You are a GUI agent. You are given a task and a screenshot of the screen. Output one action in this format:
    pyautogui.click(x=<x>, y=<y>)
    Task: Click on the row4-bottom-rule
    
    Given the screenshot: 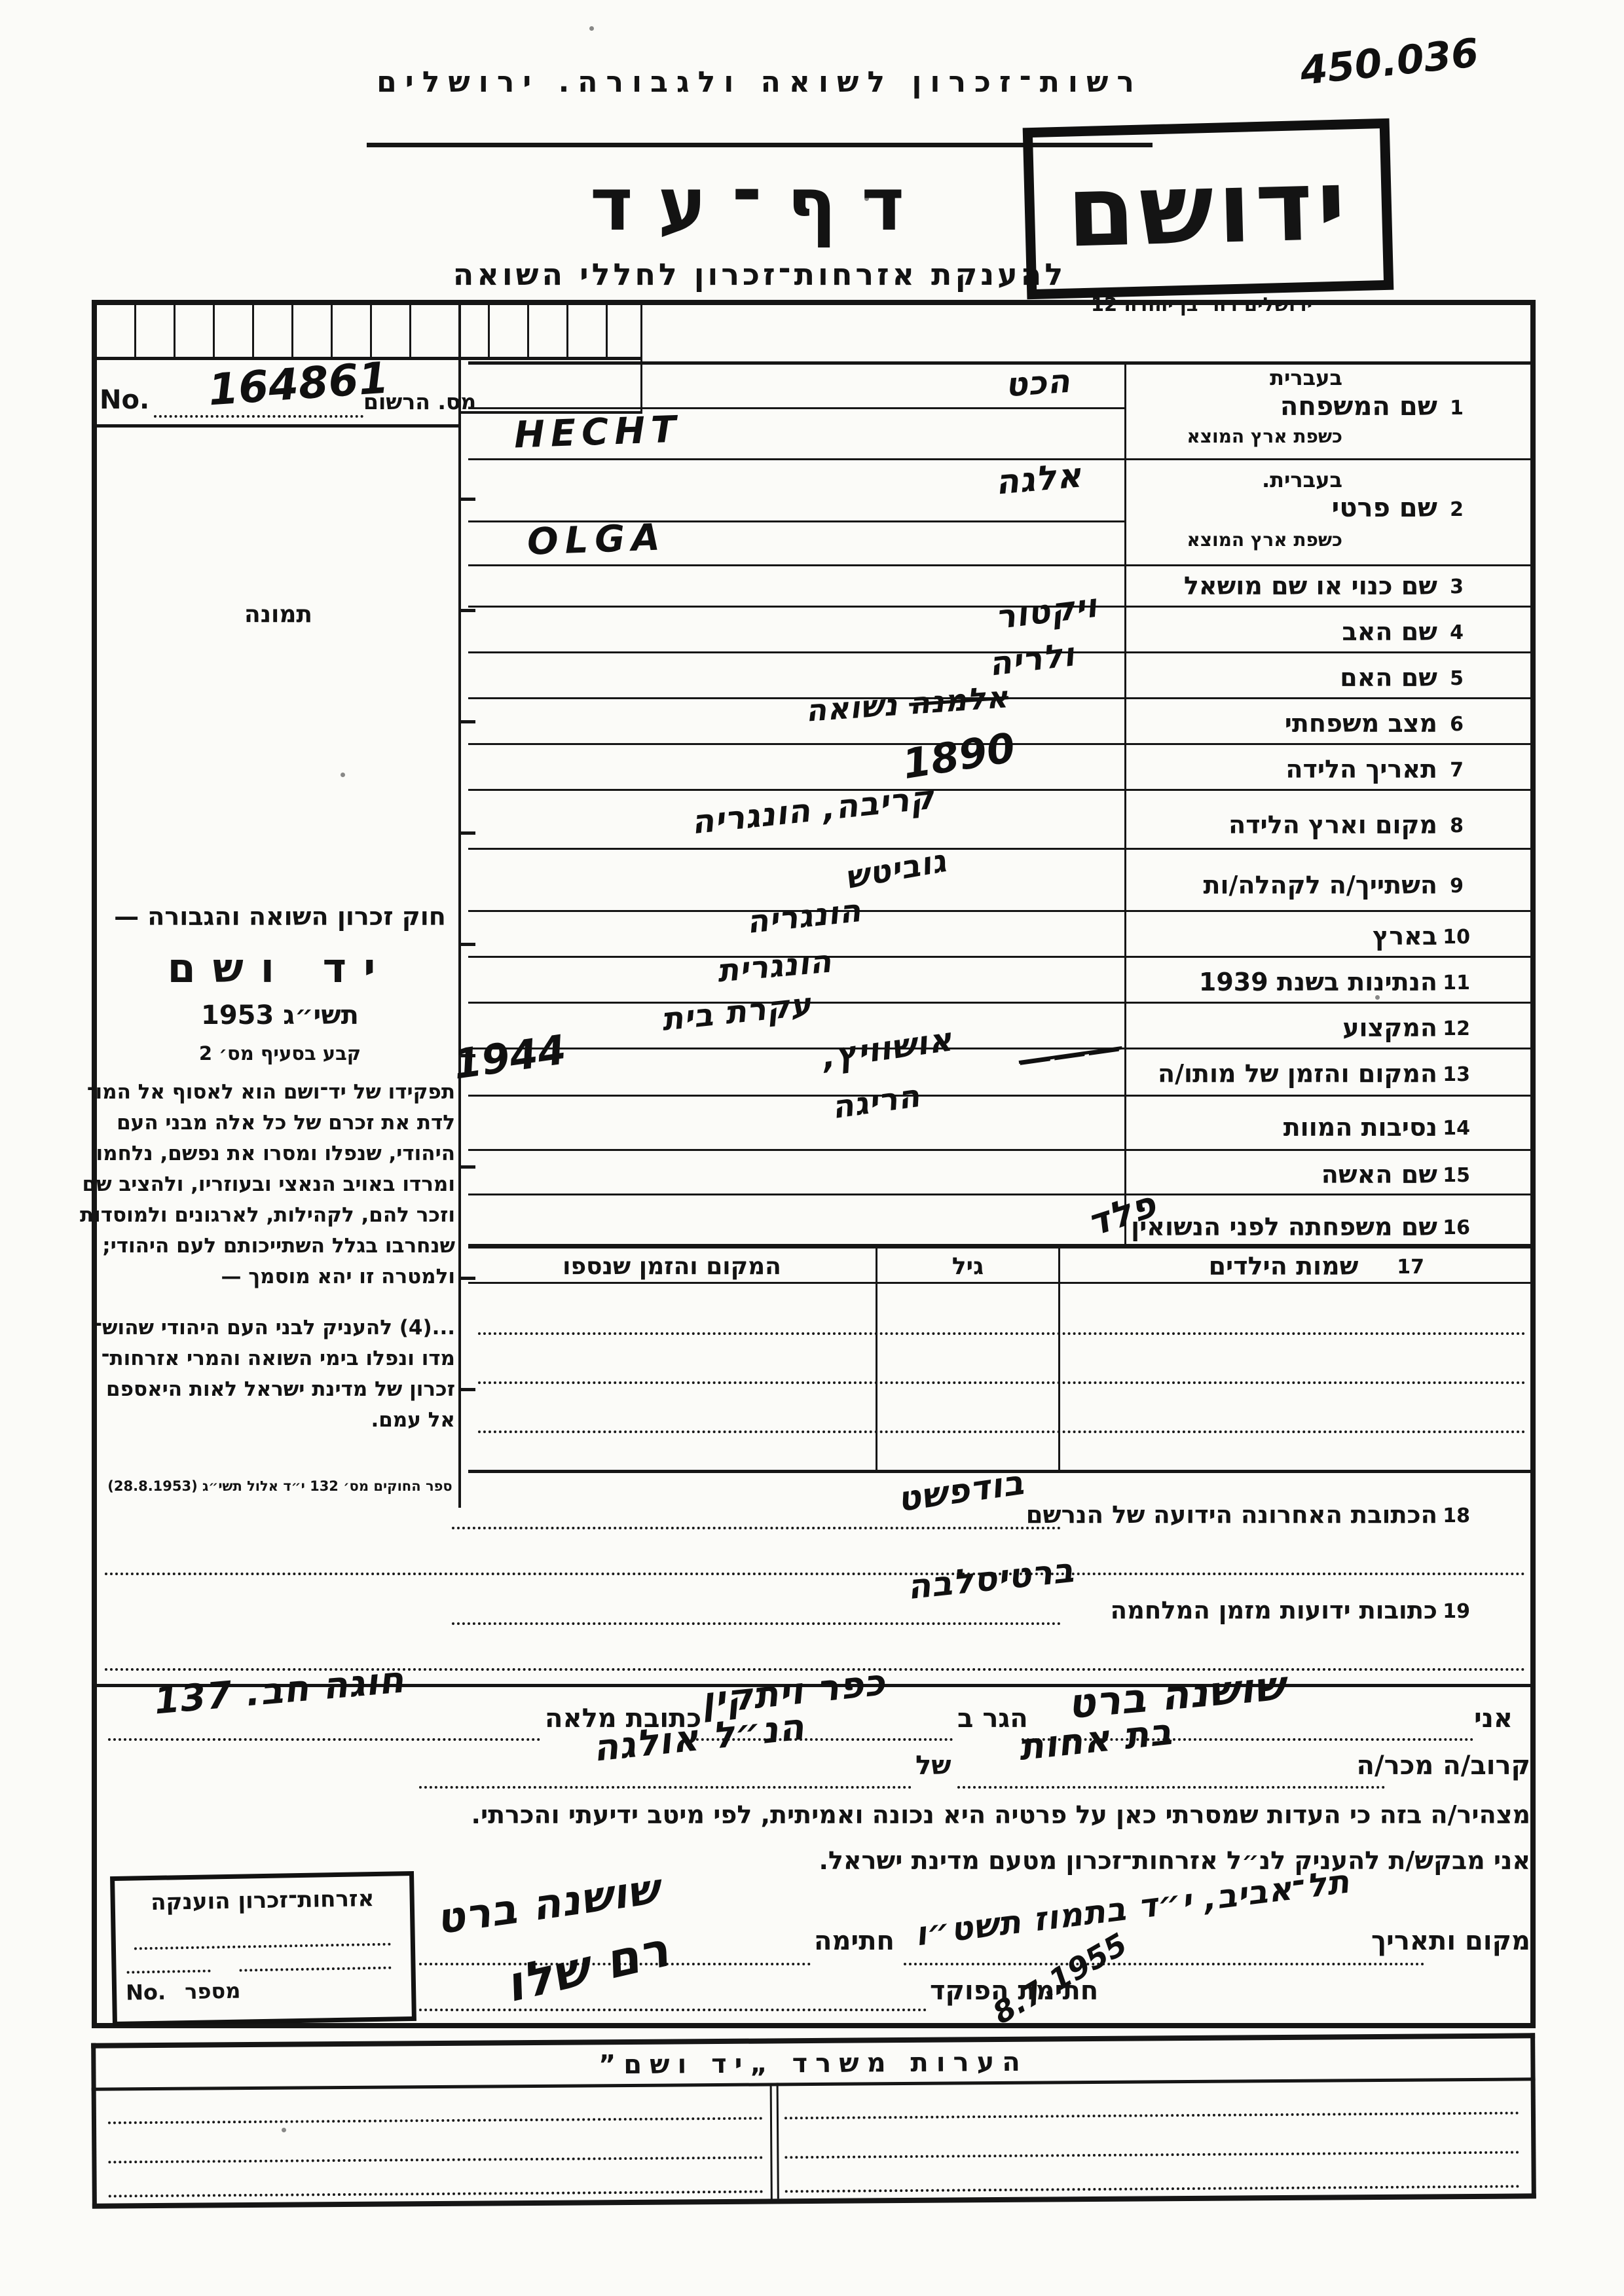 What is the action you would take?
    pyautogui.click(x=999, y=652)
    